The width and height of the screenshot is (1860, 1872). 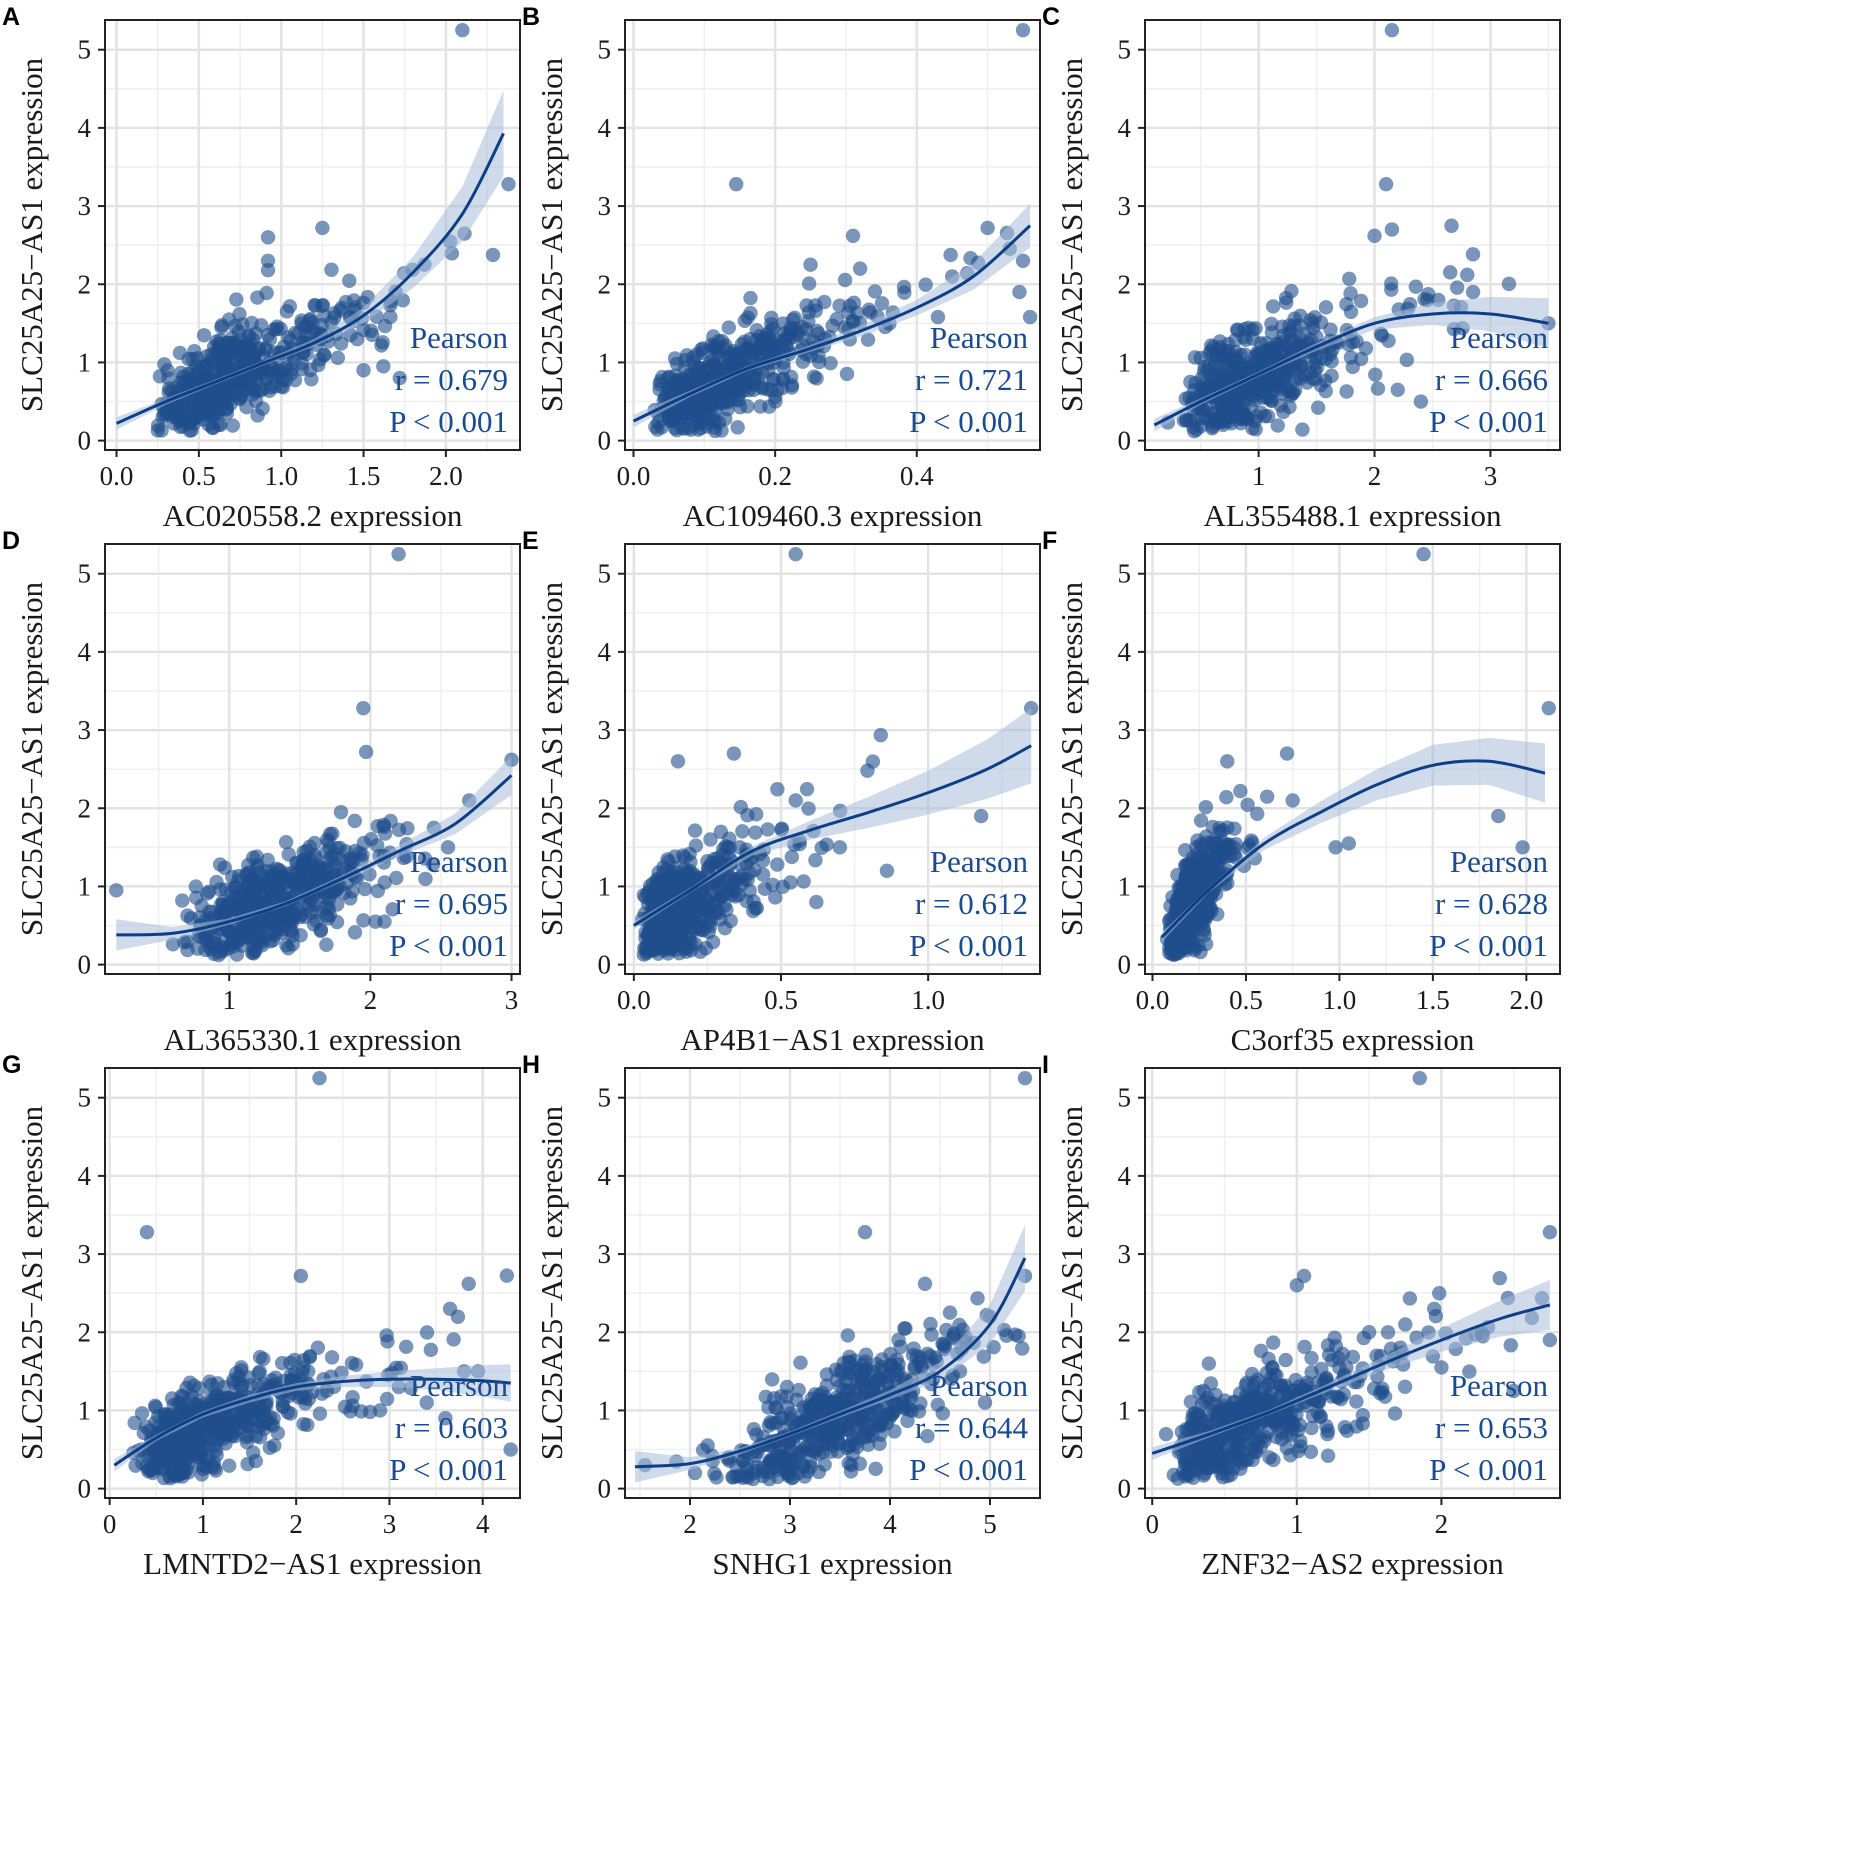 What do you see at coordinates (530, 541) in the screenshot?
I see `panel-letter: E` at bounding box center [530, 541].